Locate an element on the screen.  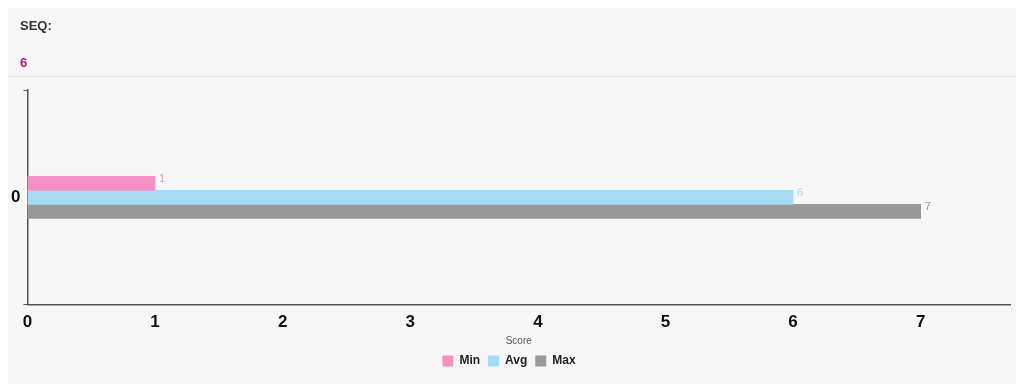
x-tick-label: 3 is located at coordinates (410, 322).